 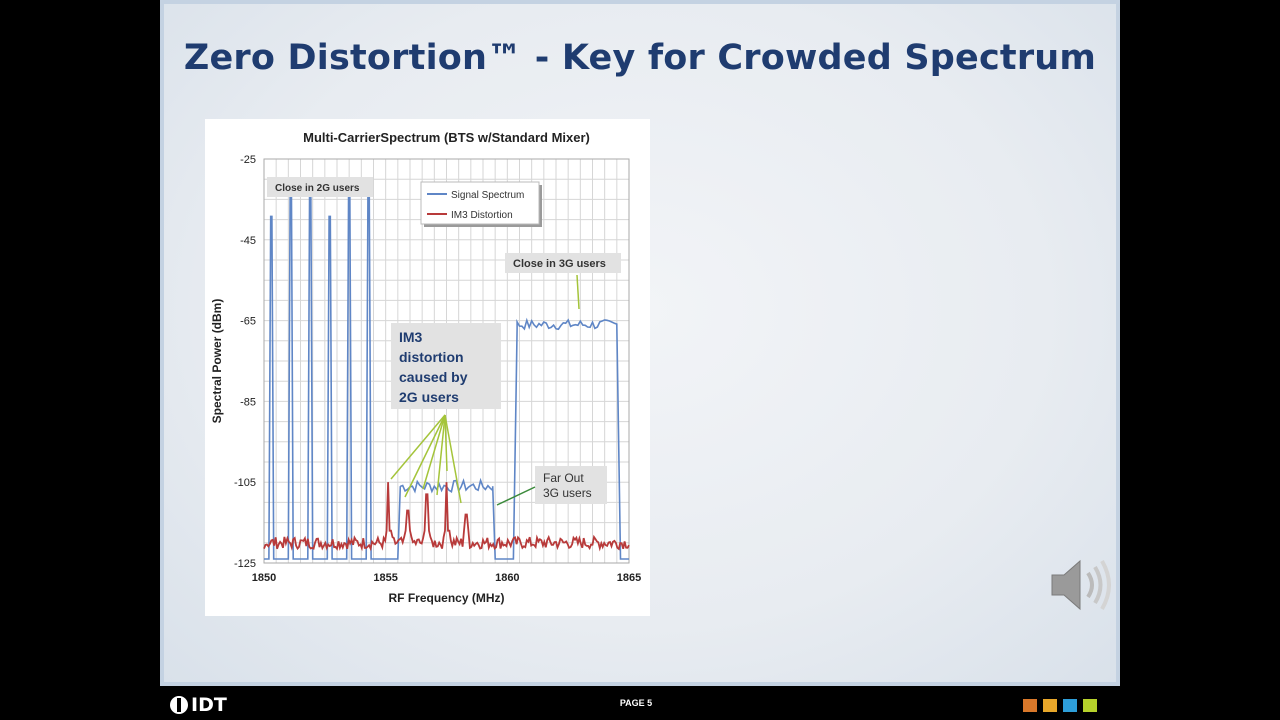 I want to click on brand-squares, so click(x=1060, y=705).